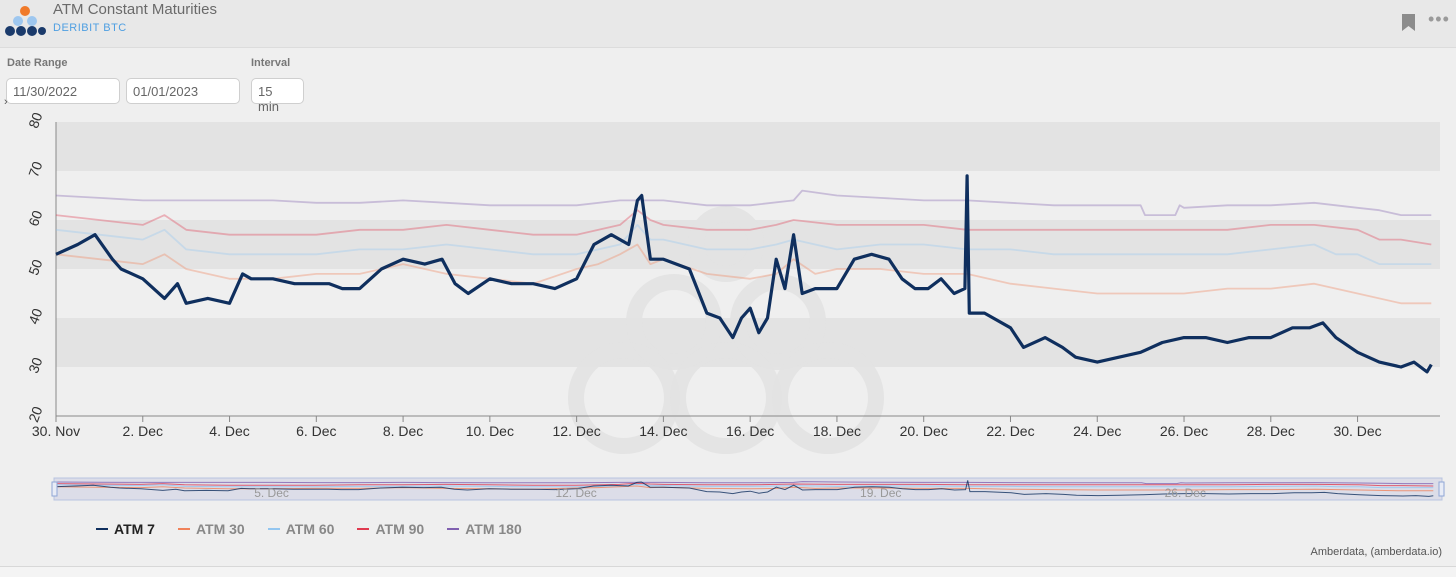 The width and height of the screenshot is (1456, 577). I want to click on navigator-label: 5. Dec, so click(271, 493).